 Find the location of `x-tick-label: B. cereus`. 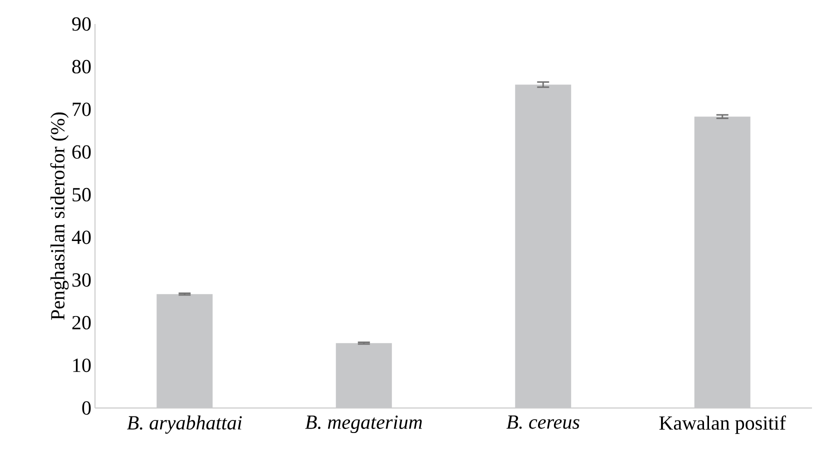

x-tick-label: B. cereus is located at coordinates (543, 422).